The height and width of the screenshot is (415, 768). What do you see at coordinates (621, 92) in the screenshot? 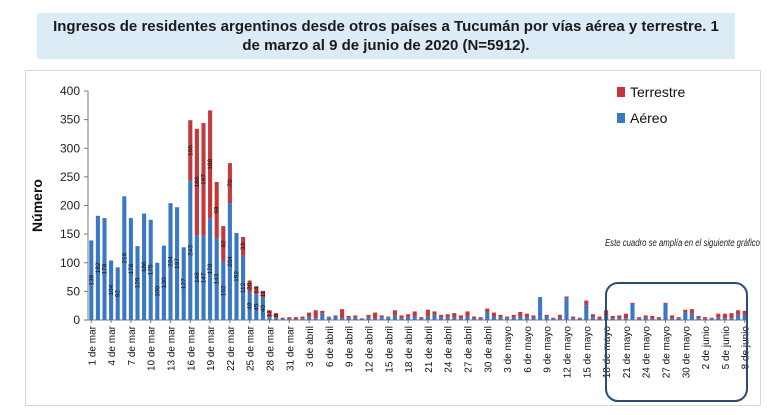
I see `legend-swatch` at bounding box center [621, 92].